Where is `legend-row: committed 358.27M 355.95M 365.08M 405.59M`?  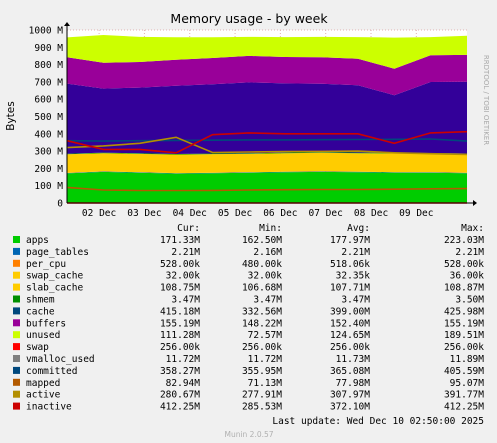 legend-row: committed 358.27M 355.95M 365.08M 405.59M is located at coordinates (248, 371).